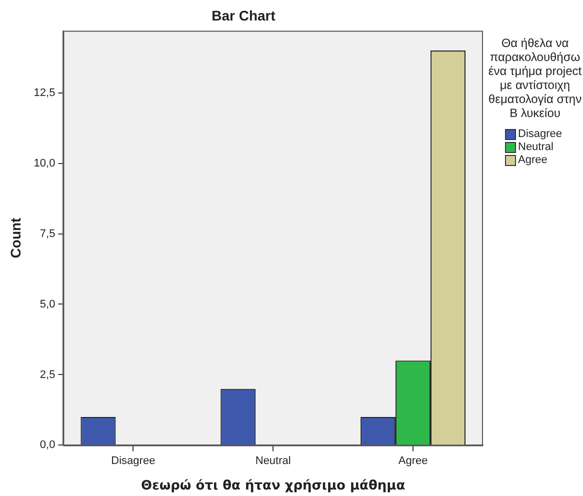 The image size is (583, 496). What do you see at coordinates (48, 304) in the screenshot?
I see `y-tick-label: 5,0` at bounding box center [48, 304].